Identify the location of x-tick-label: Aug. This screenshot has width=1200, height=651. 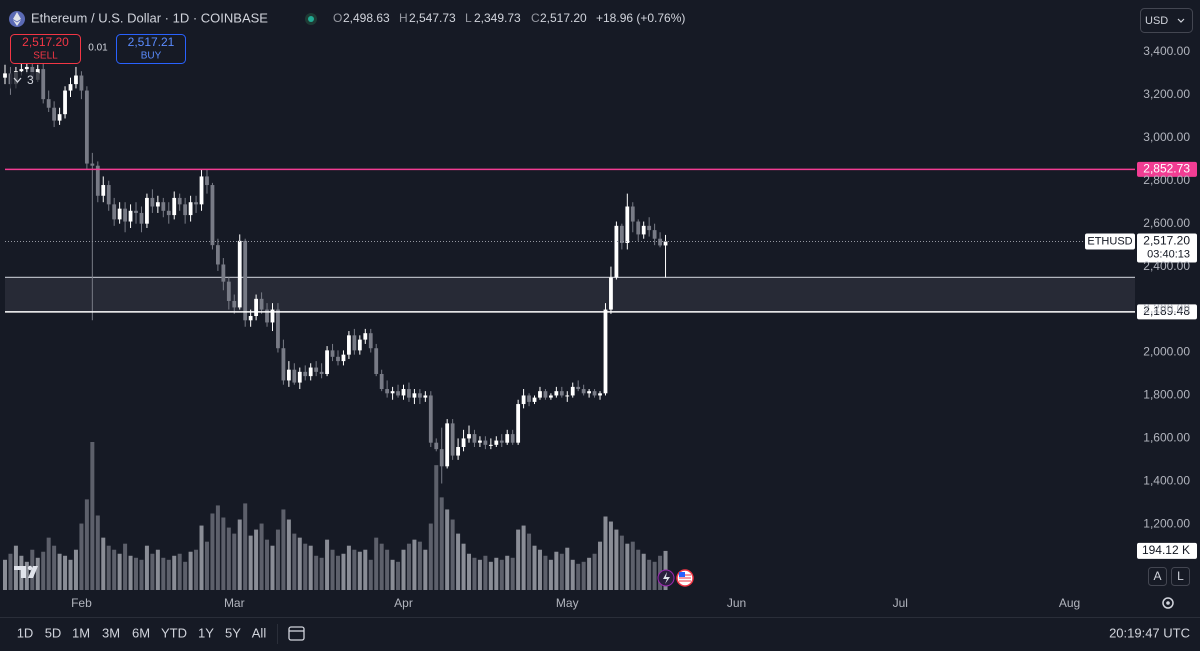
(1069, 603).